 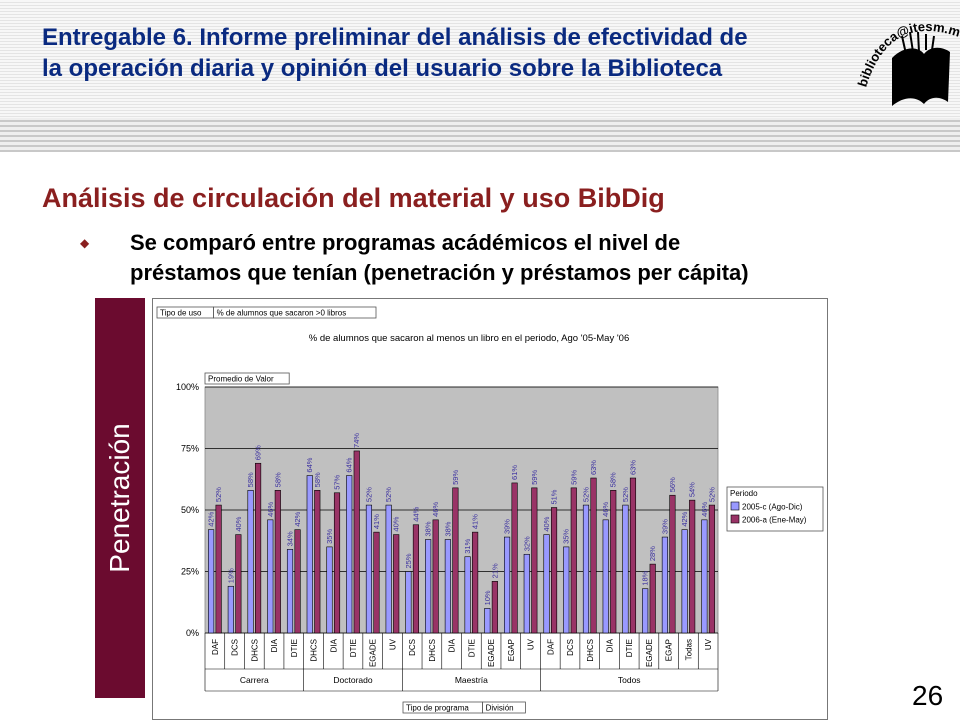 I want to click on data-field-field-label: Promedio de Valor, so click(x=241, y=379).